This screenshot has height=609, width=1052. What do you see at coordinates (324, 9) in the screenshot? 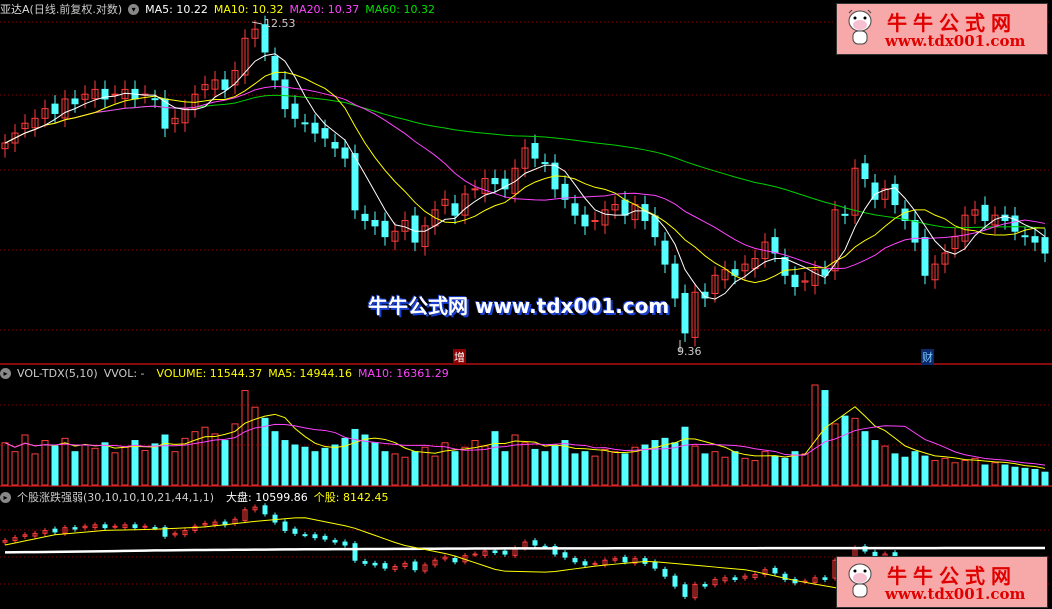
I see `ma20-label: MA20: 10.37` at bounding box center [324, 9].